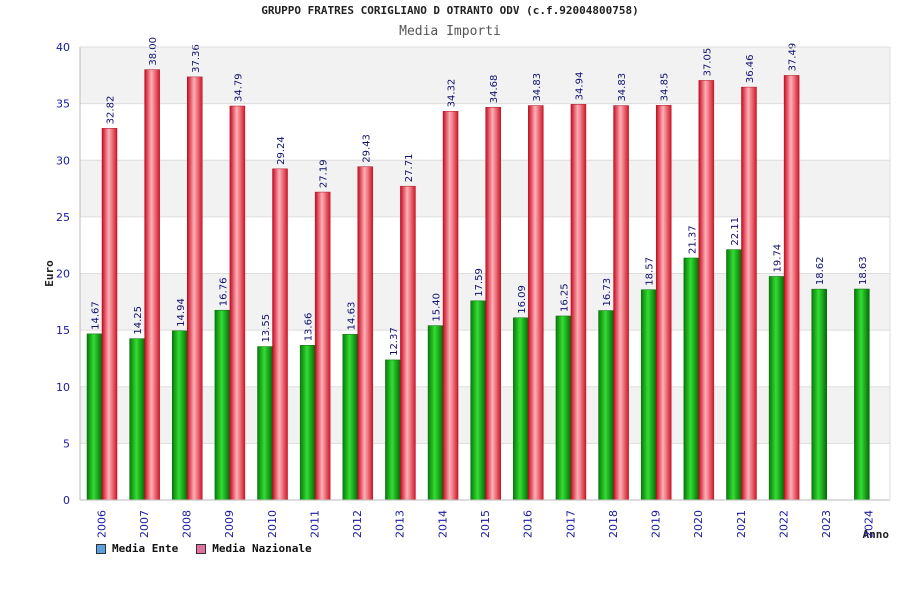  What do you see at coordinates (452, 93) in the screenshot?
I see `data-label-nazionale: 34.32` at bounding box center [452, 93].